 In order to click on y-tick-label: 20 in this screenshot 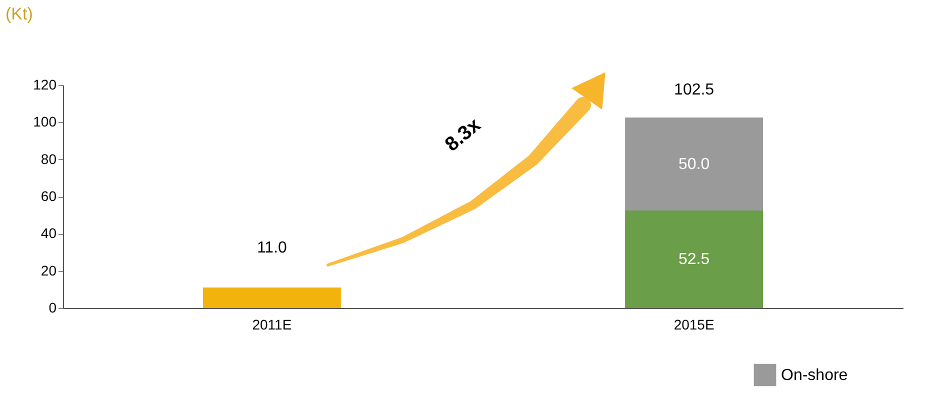, I will do `click(48, 270)`.